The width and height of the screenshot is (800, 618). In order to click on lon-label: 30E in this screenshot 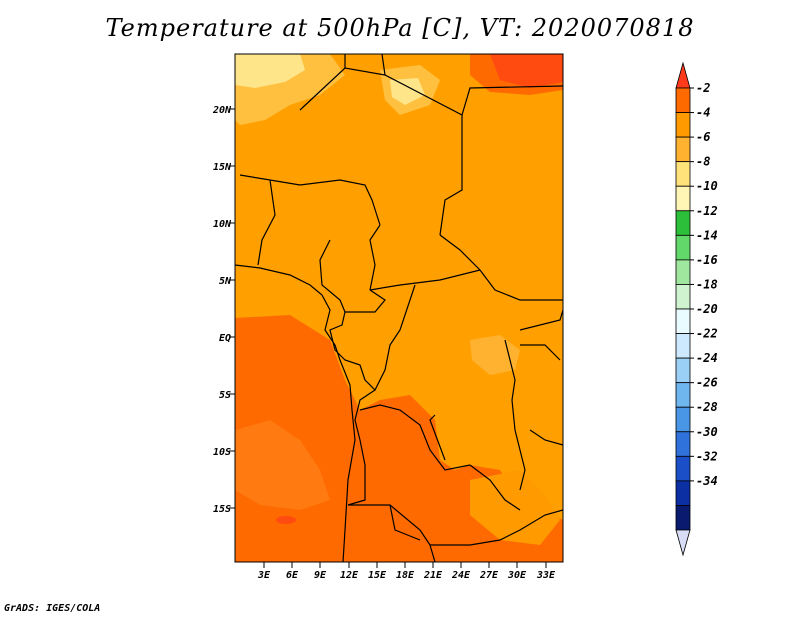, I will do `click(517, 575)`.